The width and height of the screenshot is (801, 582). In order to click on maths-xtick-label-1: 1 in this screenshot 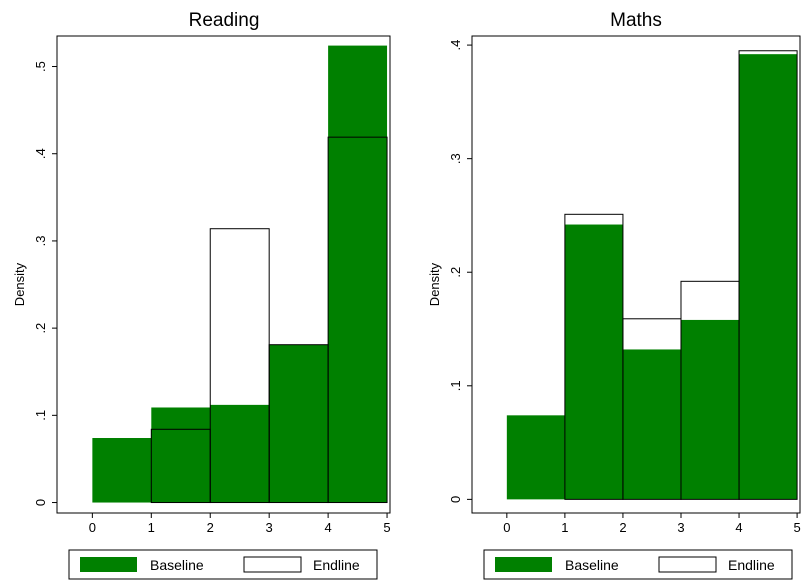, I will do `click(564, 527)`.